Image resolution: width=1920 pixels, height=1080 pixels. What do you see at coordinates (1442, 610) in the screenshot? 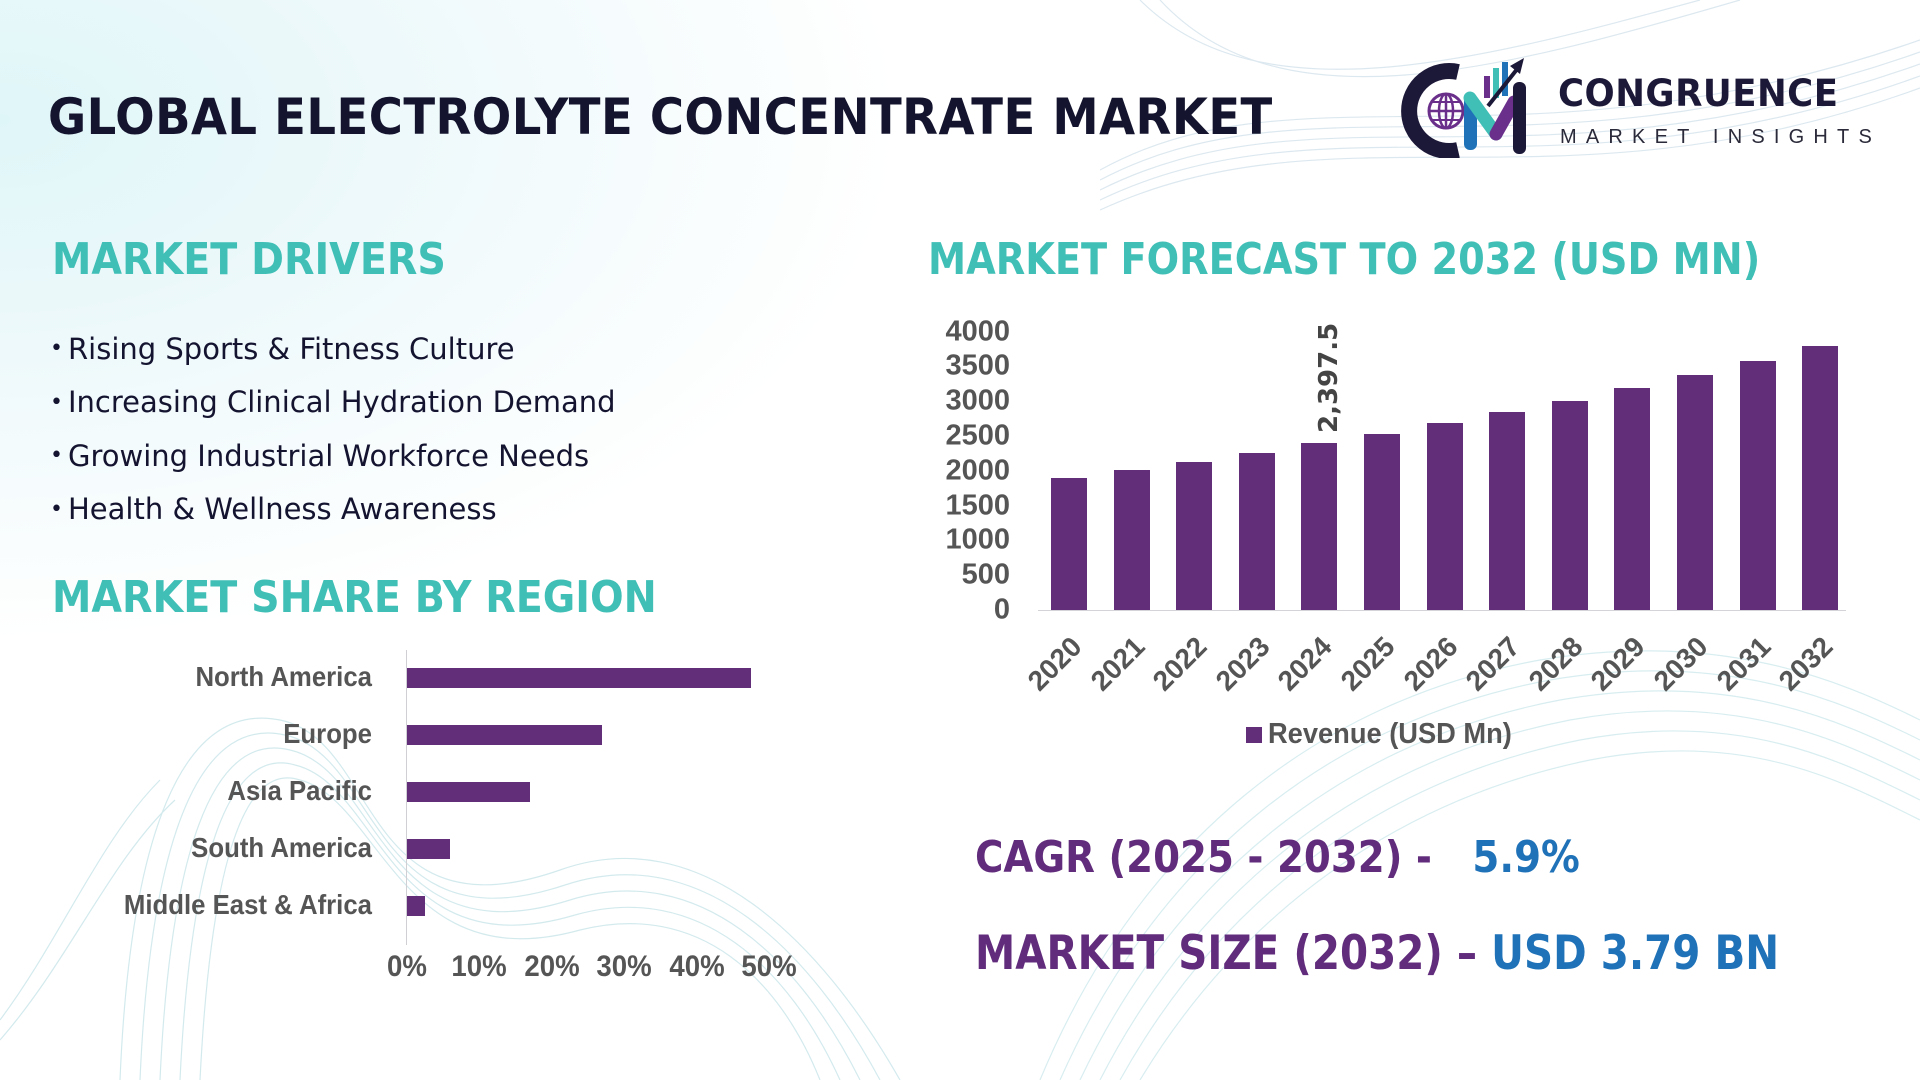
I see `forecast-chart-baseline` at bounding box center [1442, 610].